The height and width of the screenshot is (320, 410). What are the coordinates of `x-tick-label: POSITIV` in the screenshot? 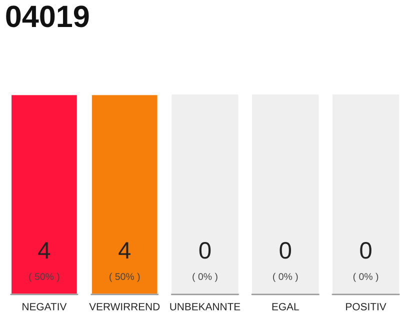 It's located at (366, 306).